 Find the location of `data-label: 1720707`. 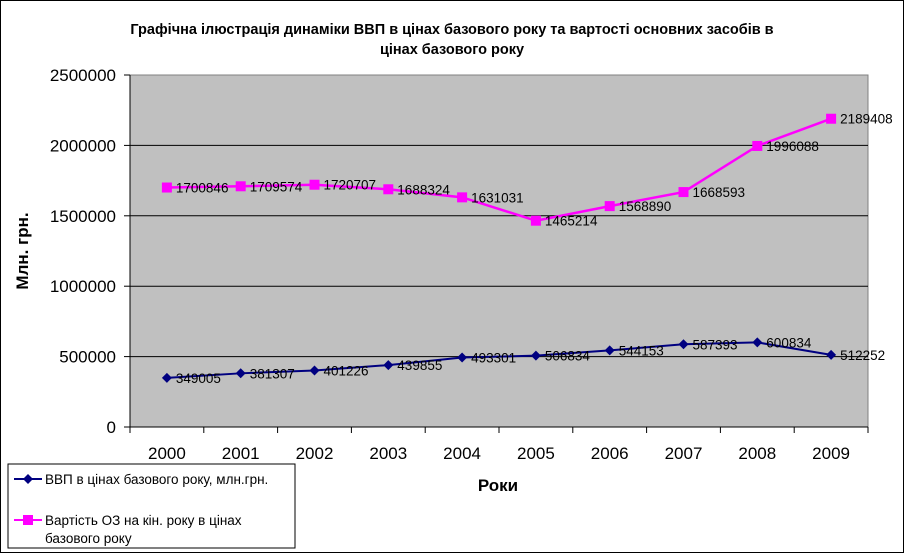

data-label: 1720707 is located at coordinates (350, 185).